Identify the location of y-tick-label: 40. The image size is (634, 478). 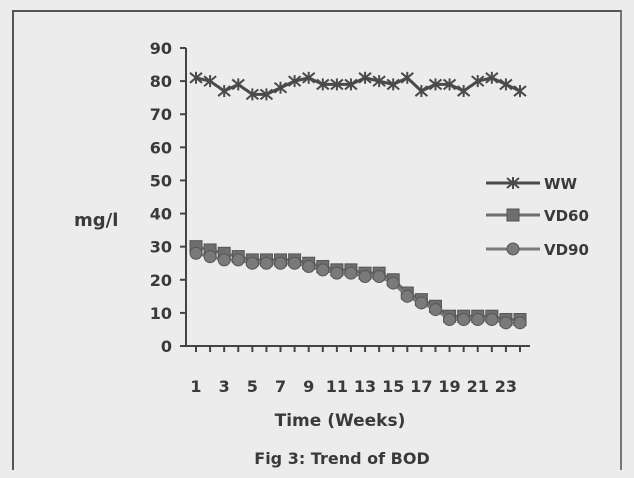
(161, 214).